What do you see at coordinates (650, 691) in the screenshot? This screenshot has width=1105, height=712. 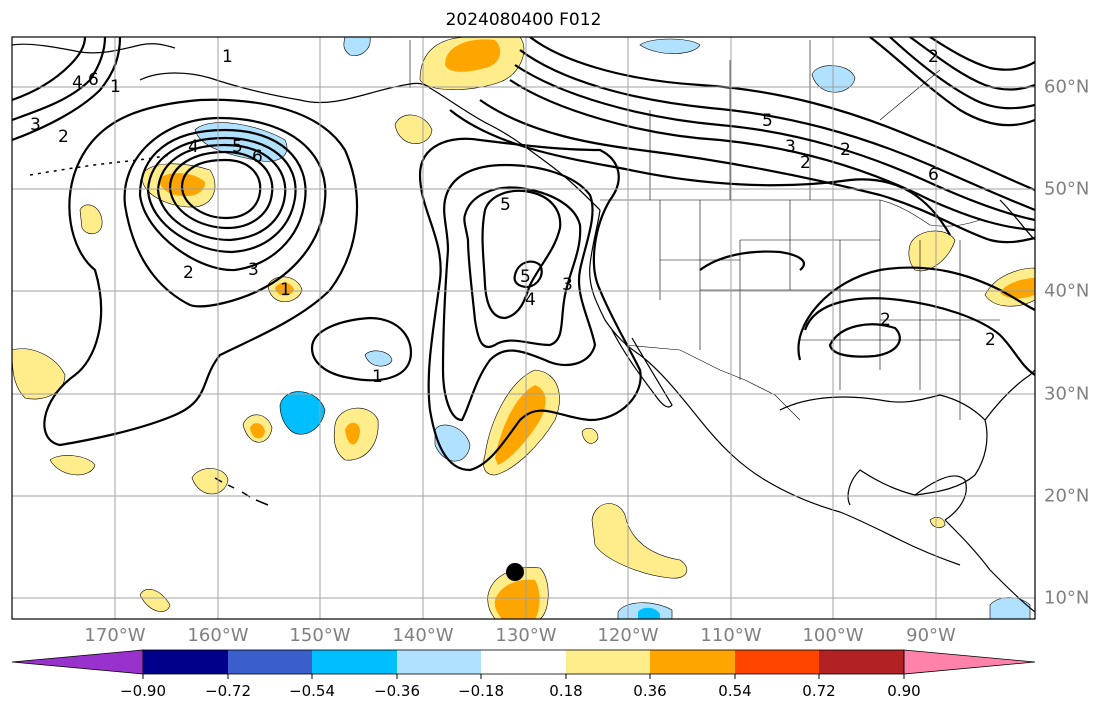 I see `colorbar-tick-label: 0.36` at bounding box center [650, 691].